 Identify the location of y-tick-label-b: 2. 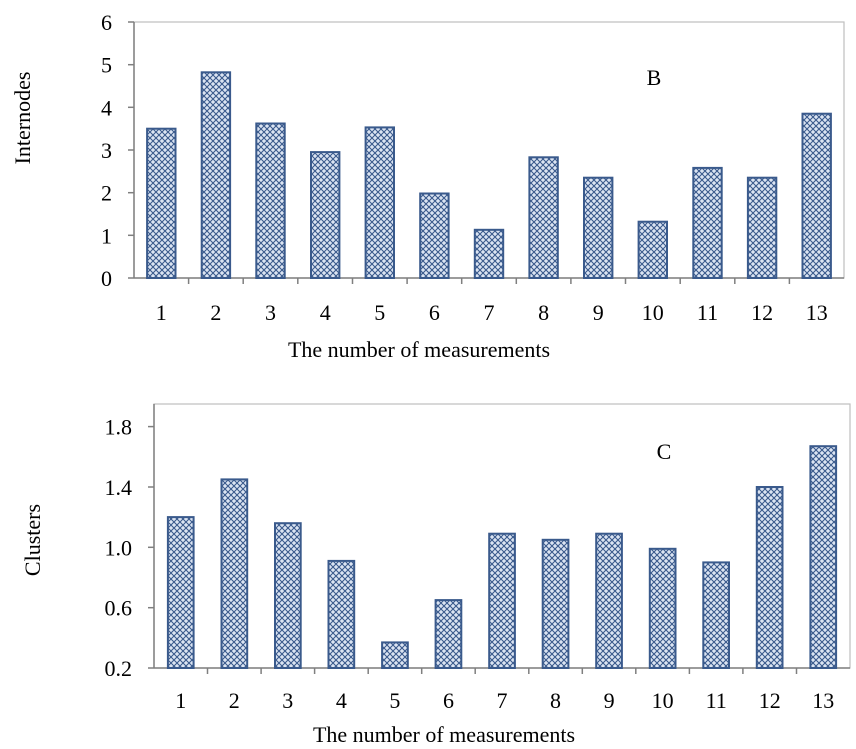
(106, 193).